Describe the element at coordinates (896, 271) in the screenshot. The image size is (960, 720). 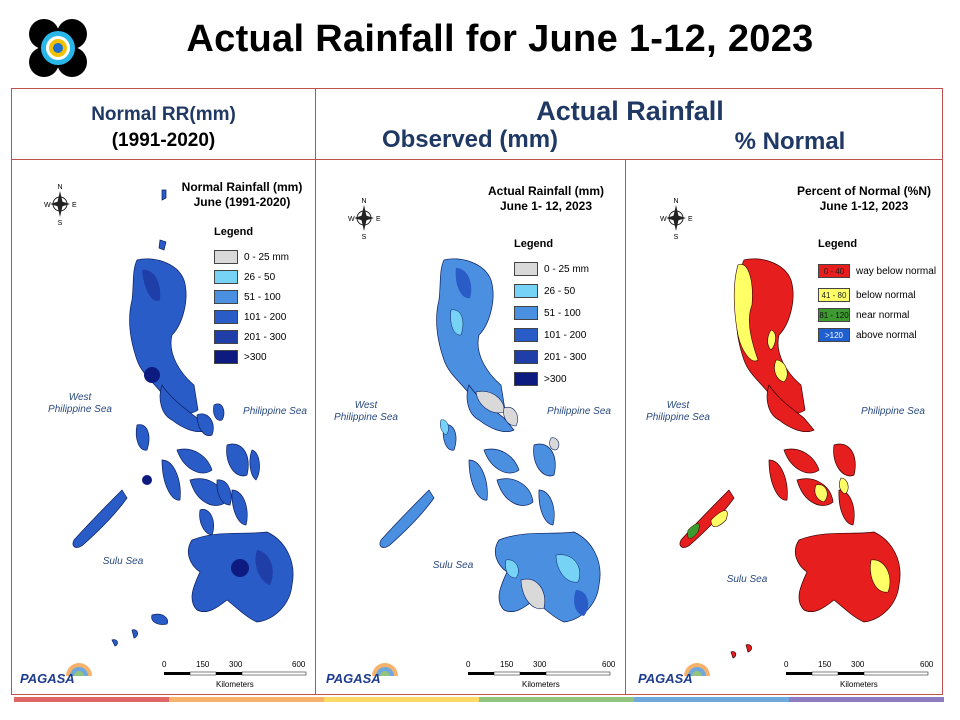
I see `legend-label: way below normal` at that location.